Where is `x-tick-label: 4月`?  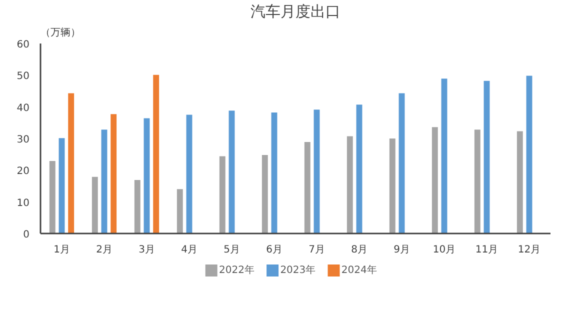
x-tick-label: 4月 is located at coordinates (189, 250).